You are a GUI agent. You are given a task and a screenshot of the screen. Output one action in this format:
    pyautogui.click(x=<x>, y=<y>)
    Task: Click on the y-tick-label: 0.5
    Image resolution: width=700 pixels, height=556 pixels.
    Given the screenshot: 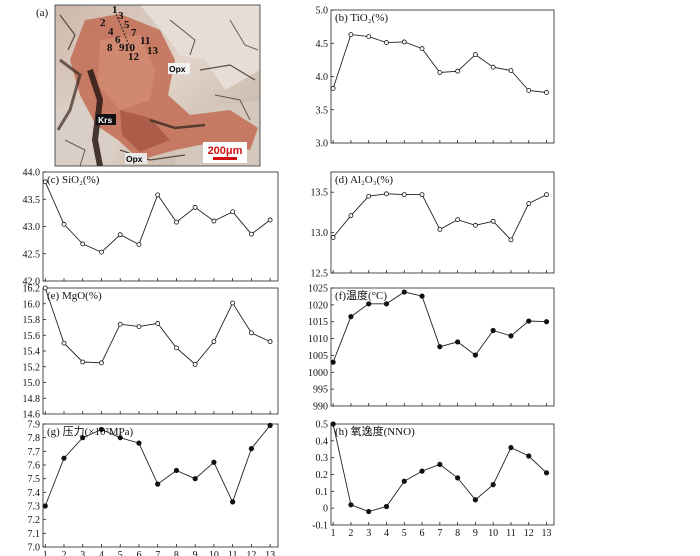 What is the action you would take?
    pyautogui.click(x=322, y=425)
    